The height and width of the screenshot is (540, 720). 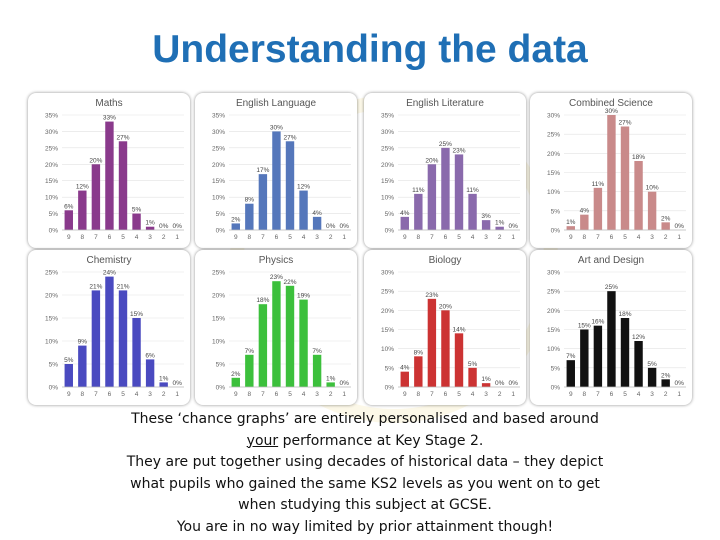 What do you see at coordinates (387, 273) in the screenshot?
I see `y-tick-label: 30%` at bounding box center [387, 273].